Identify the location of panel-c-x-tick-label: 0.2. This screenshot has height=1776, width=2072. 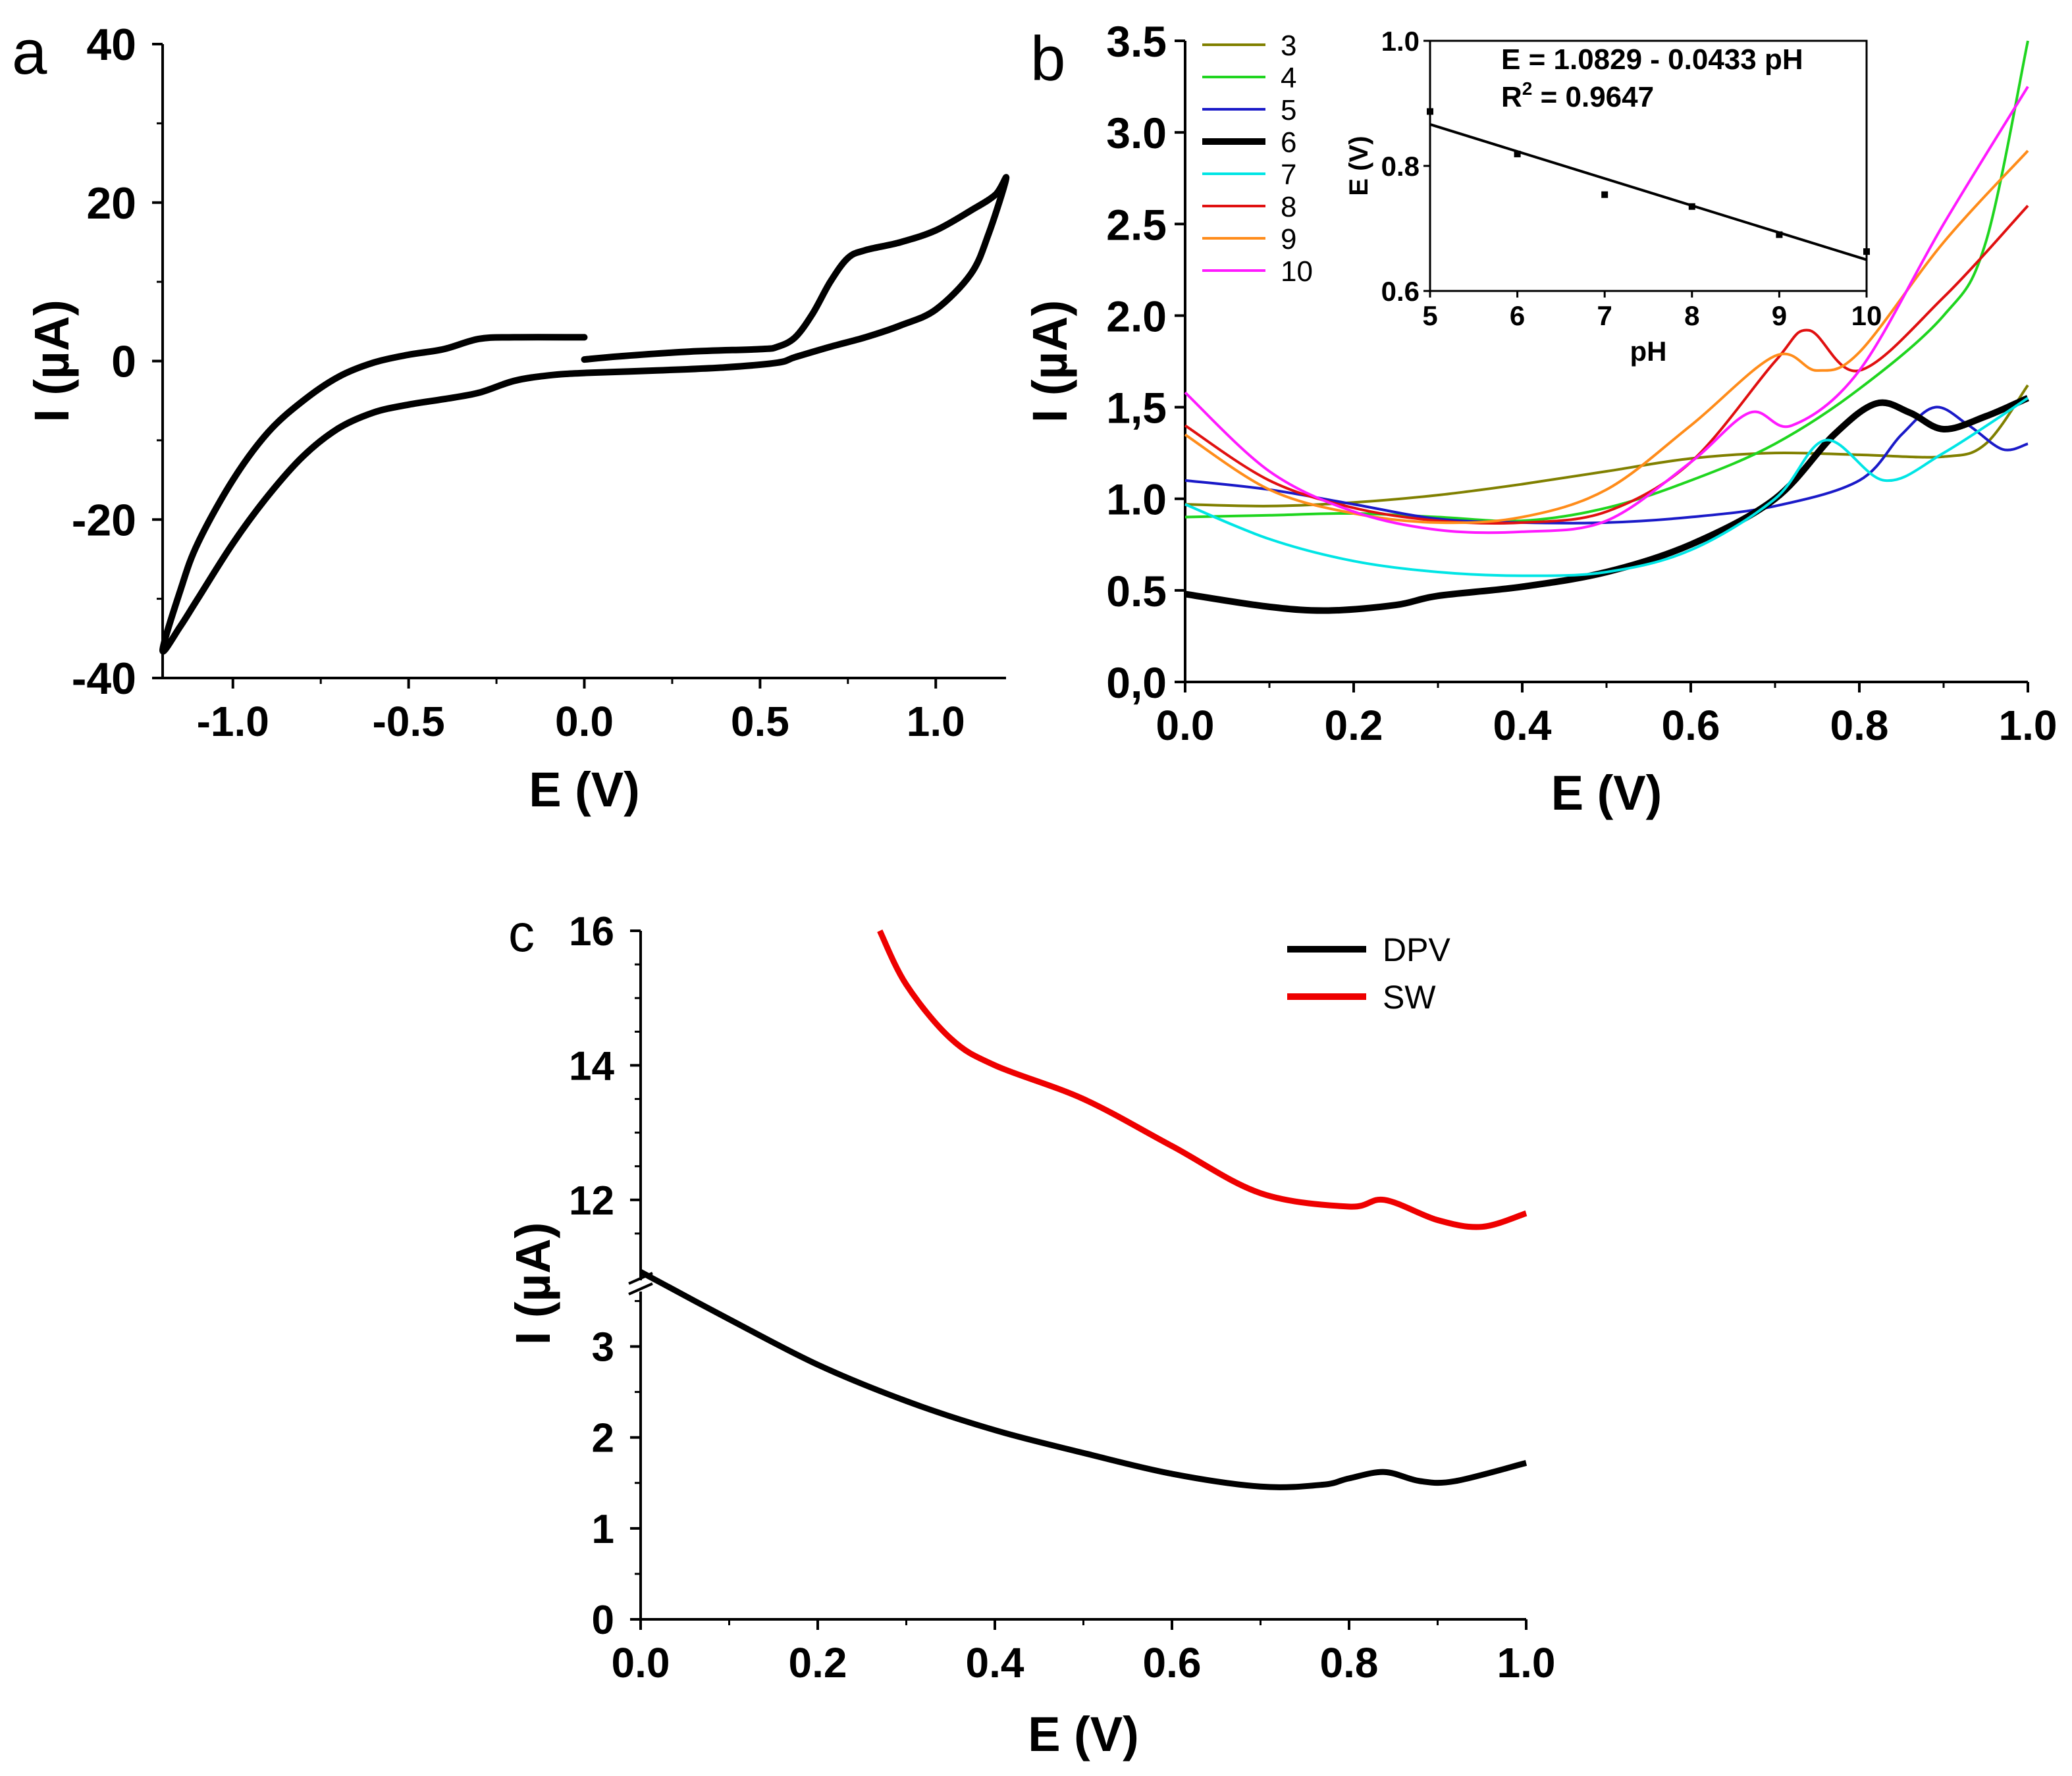
(818, 1663).